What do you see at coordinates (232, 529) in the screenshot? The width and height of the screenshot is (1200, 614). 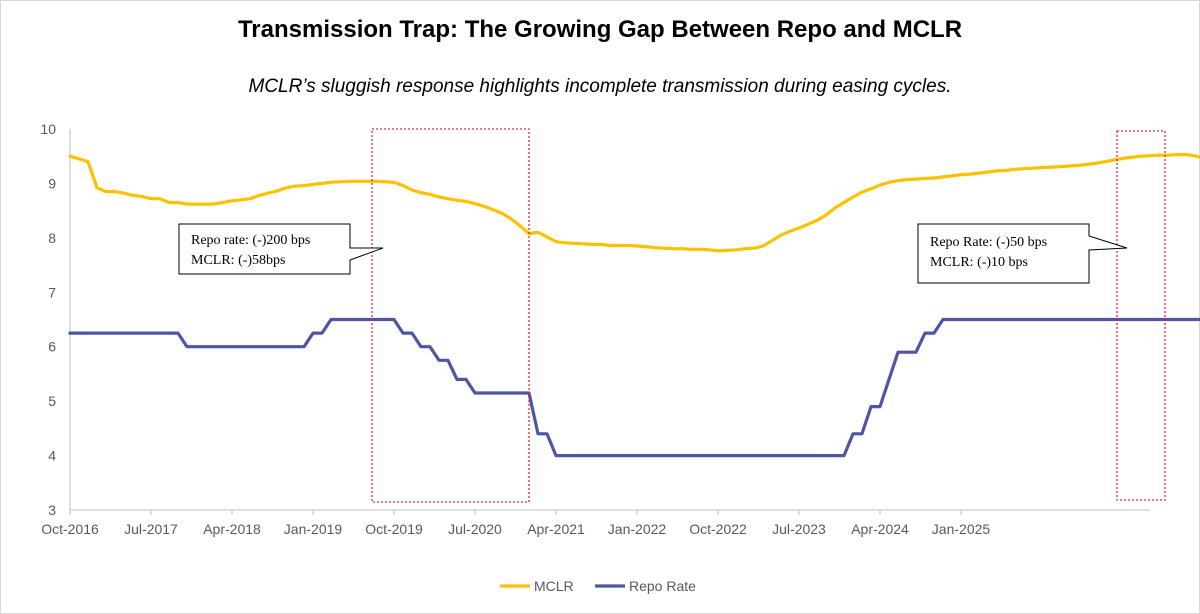 I see `x-tick-label: Apr-2018` at bounding box center [232, 529].